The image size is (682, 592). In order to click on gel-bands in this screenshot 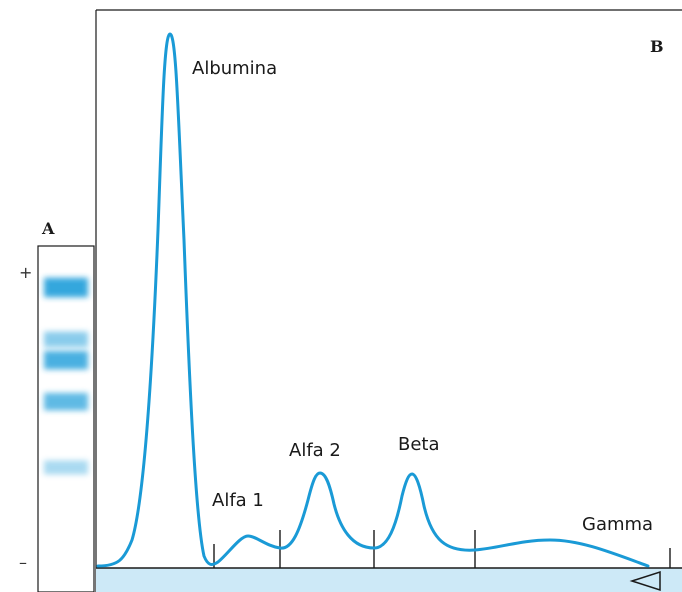, I will do `click(66, 376)`.